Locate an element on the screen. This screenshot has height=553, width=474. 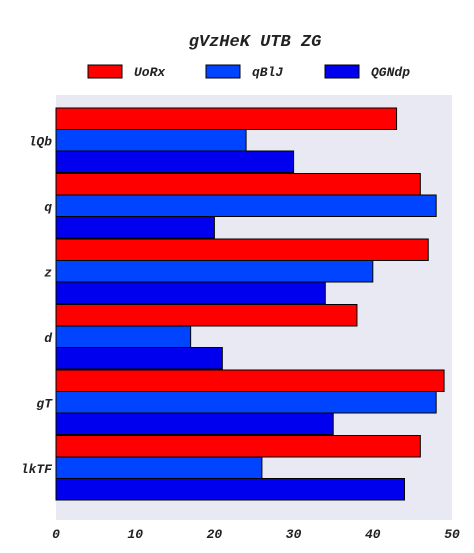
bar-QGNdp-q is located at coordinates (135, 227).